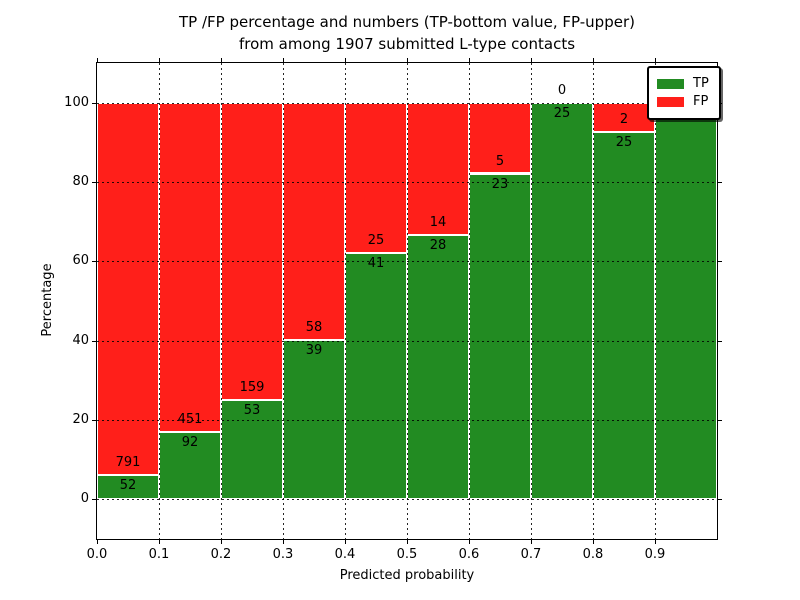  I want to click on fp-value-label: 5, so click(500, 161).